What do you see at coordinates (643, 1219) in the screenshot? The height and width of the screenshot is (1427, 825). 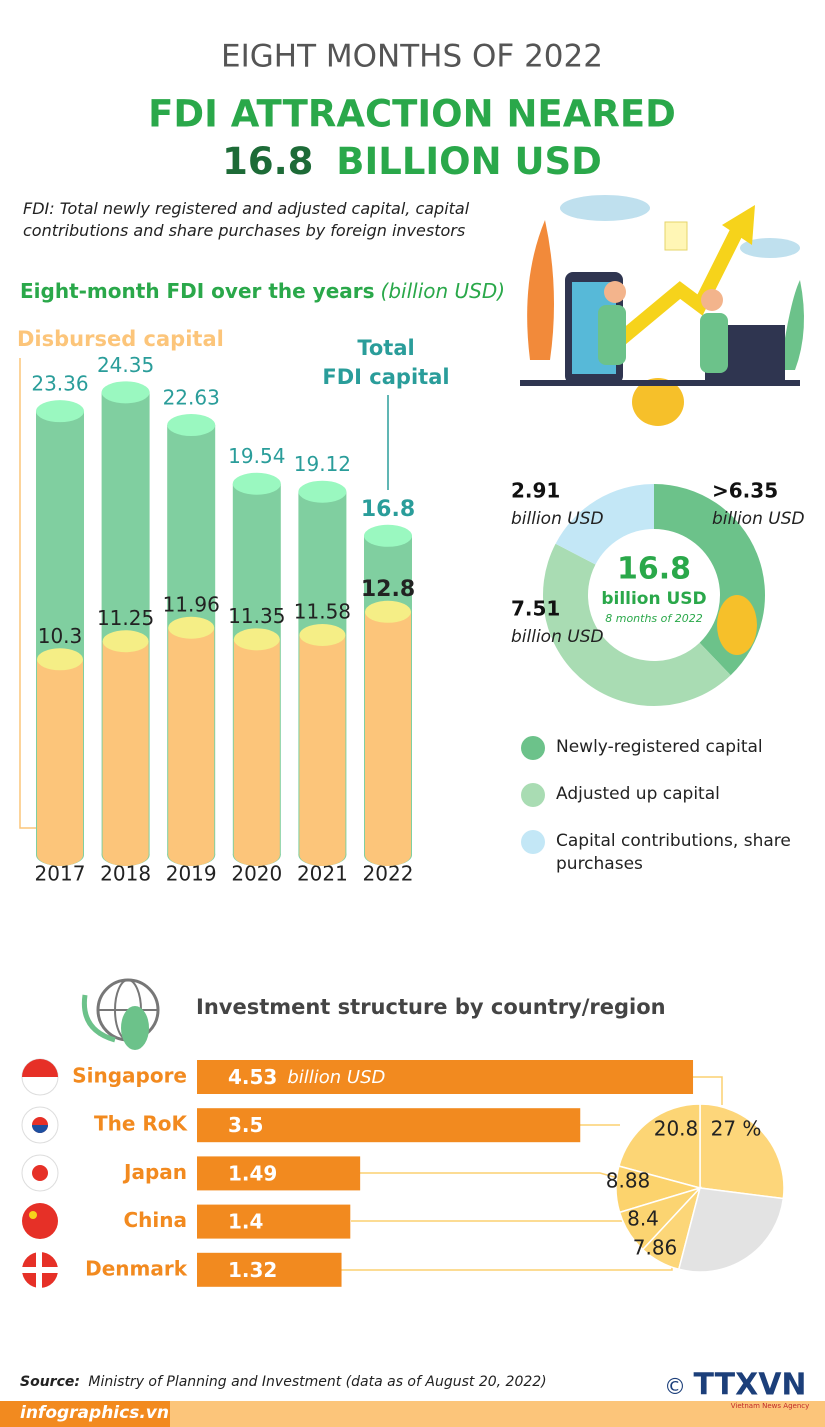 I see `value-label: 8.4` at bounding box center [643, 1219].